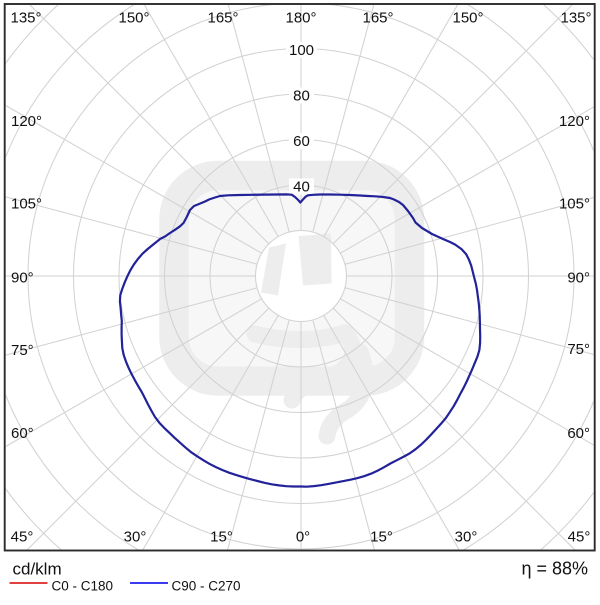 Image resolution: width=600 pixels, height=605 pixels. What do you see at coordinates (83, 586) in the screenshot?
I see `svg-text: C0 - C180` at bounding box center [83, 586].